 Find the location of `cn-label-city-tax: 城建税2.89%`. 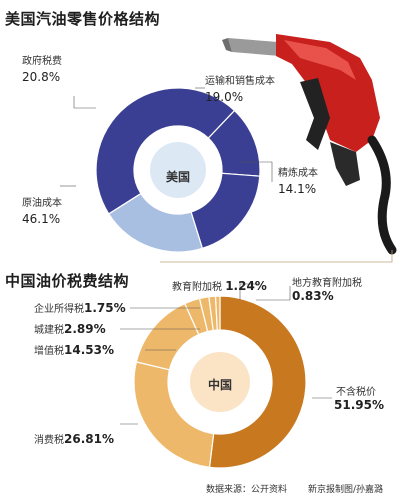

cn-label-city-tax: 城建税2.89% is located at coordinates (70, 329).